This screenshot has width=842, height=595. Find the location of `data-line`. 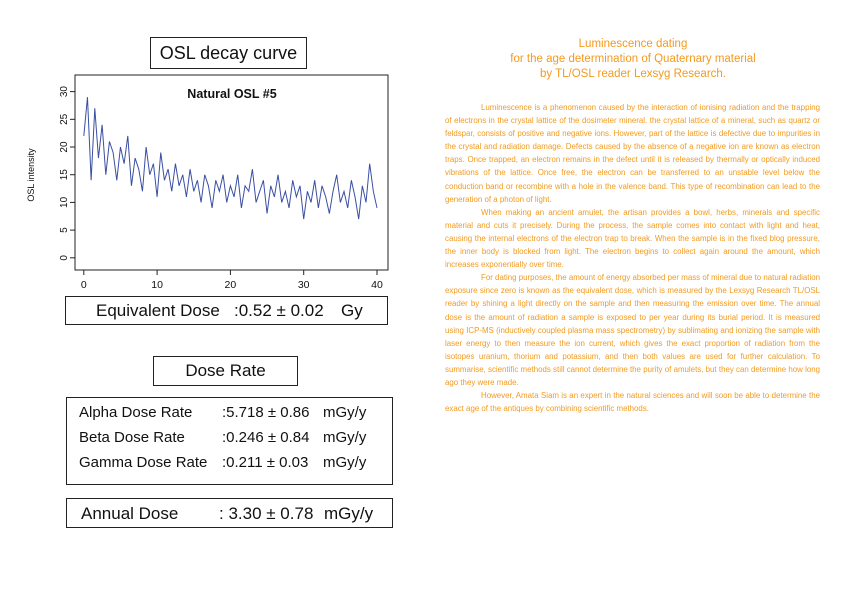

data-line is located at coordinates (230, 158).